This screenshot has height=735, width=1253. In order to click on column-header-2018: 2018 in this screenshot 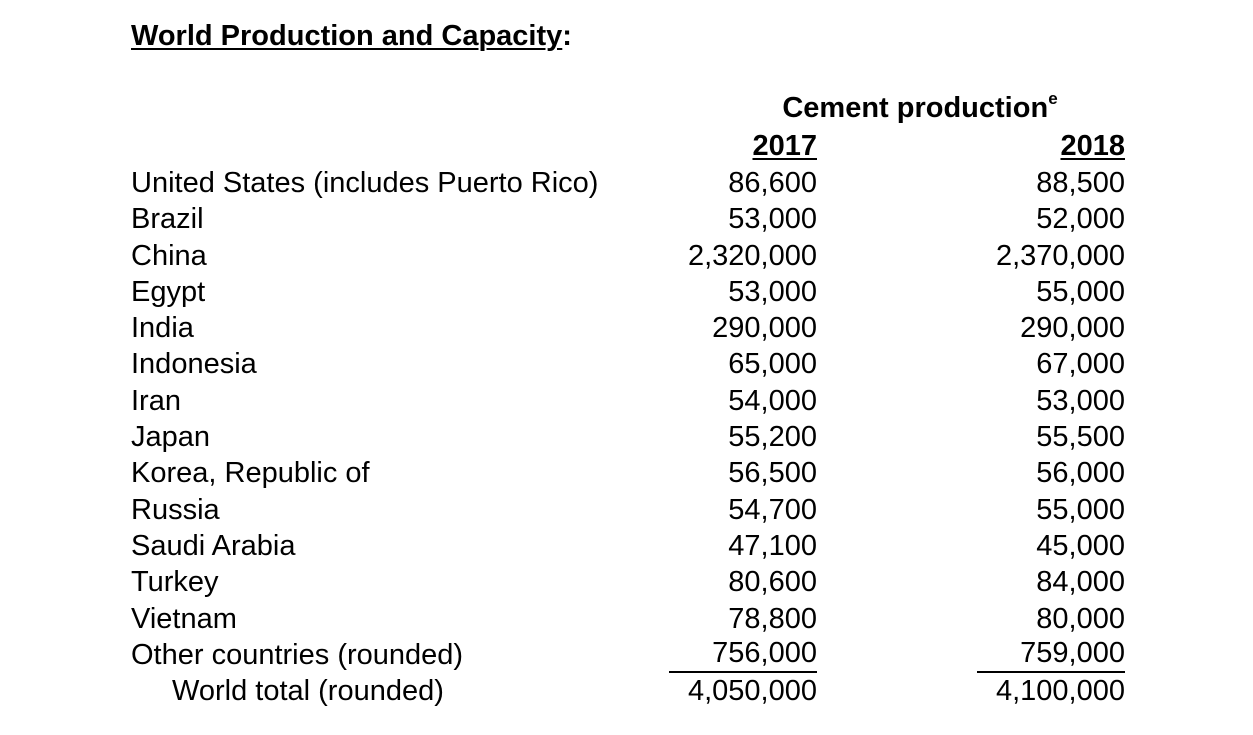, I will do `click(1092, 146)`.